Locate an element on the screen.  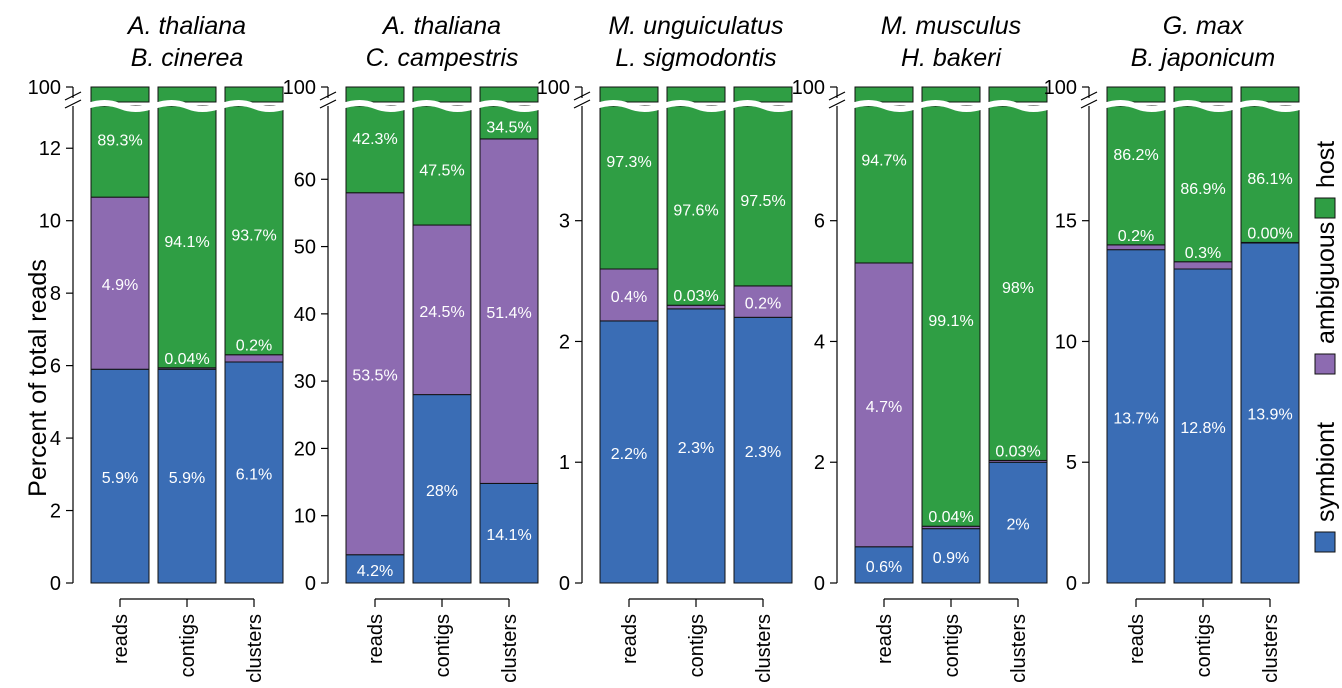
data-label-ambiguous: 0.04% is located at coordinates (950, 517).